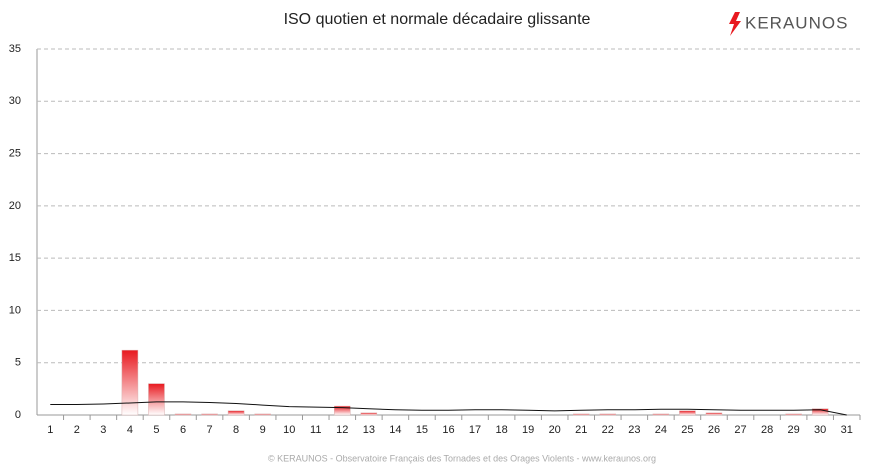  What do you see at coordinates (77, 430) in the screenshot?
I see `x-tick-label: 2` at bounding box center [77, 430].